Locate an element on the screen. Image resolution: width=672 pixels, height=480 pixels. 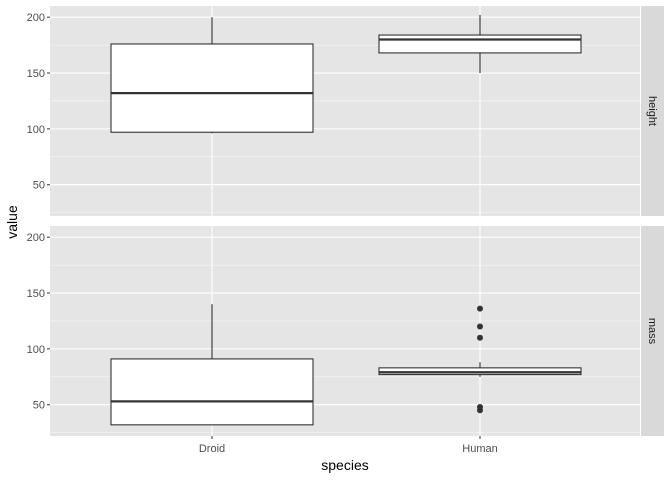
facet-strip-label: height is located at coordinates (652, 111).